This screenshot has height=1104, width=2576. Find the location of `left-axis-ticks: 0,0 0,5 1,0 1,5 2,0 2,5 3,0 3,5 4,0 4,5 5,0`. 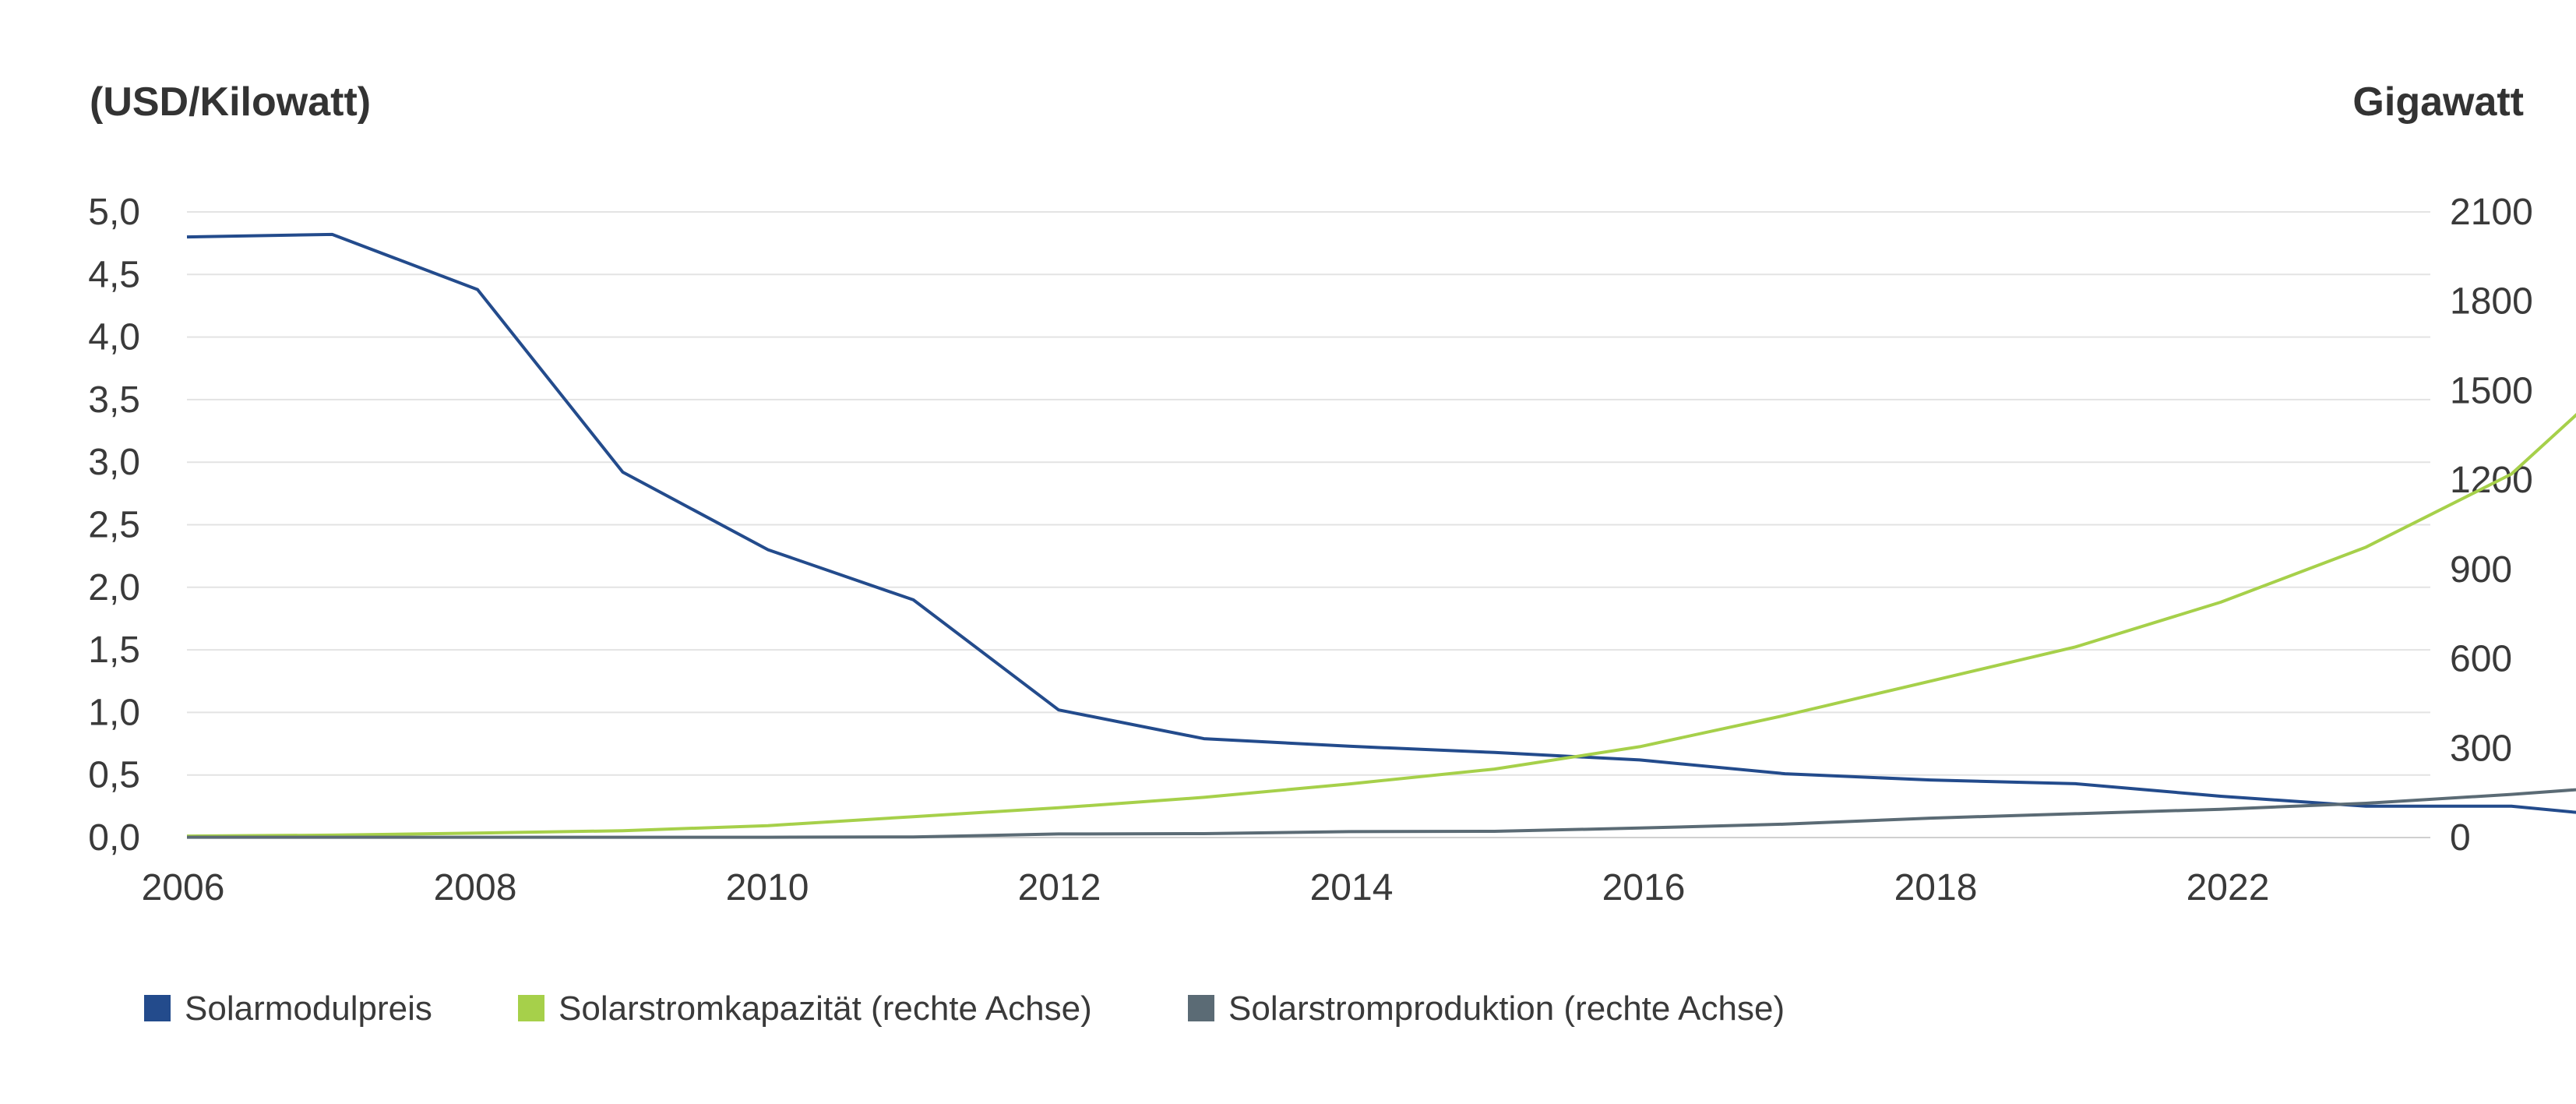

left-axis-ticks: 0,0 0,5 1,0 1,5 2,0 2,5 3,0 3,5 4,0 4,5 5,0 is located at coordinates (114, 525).